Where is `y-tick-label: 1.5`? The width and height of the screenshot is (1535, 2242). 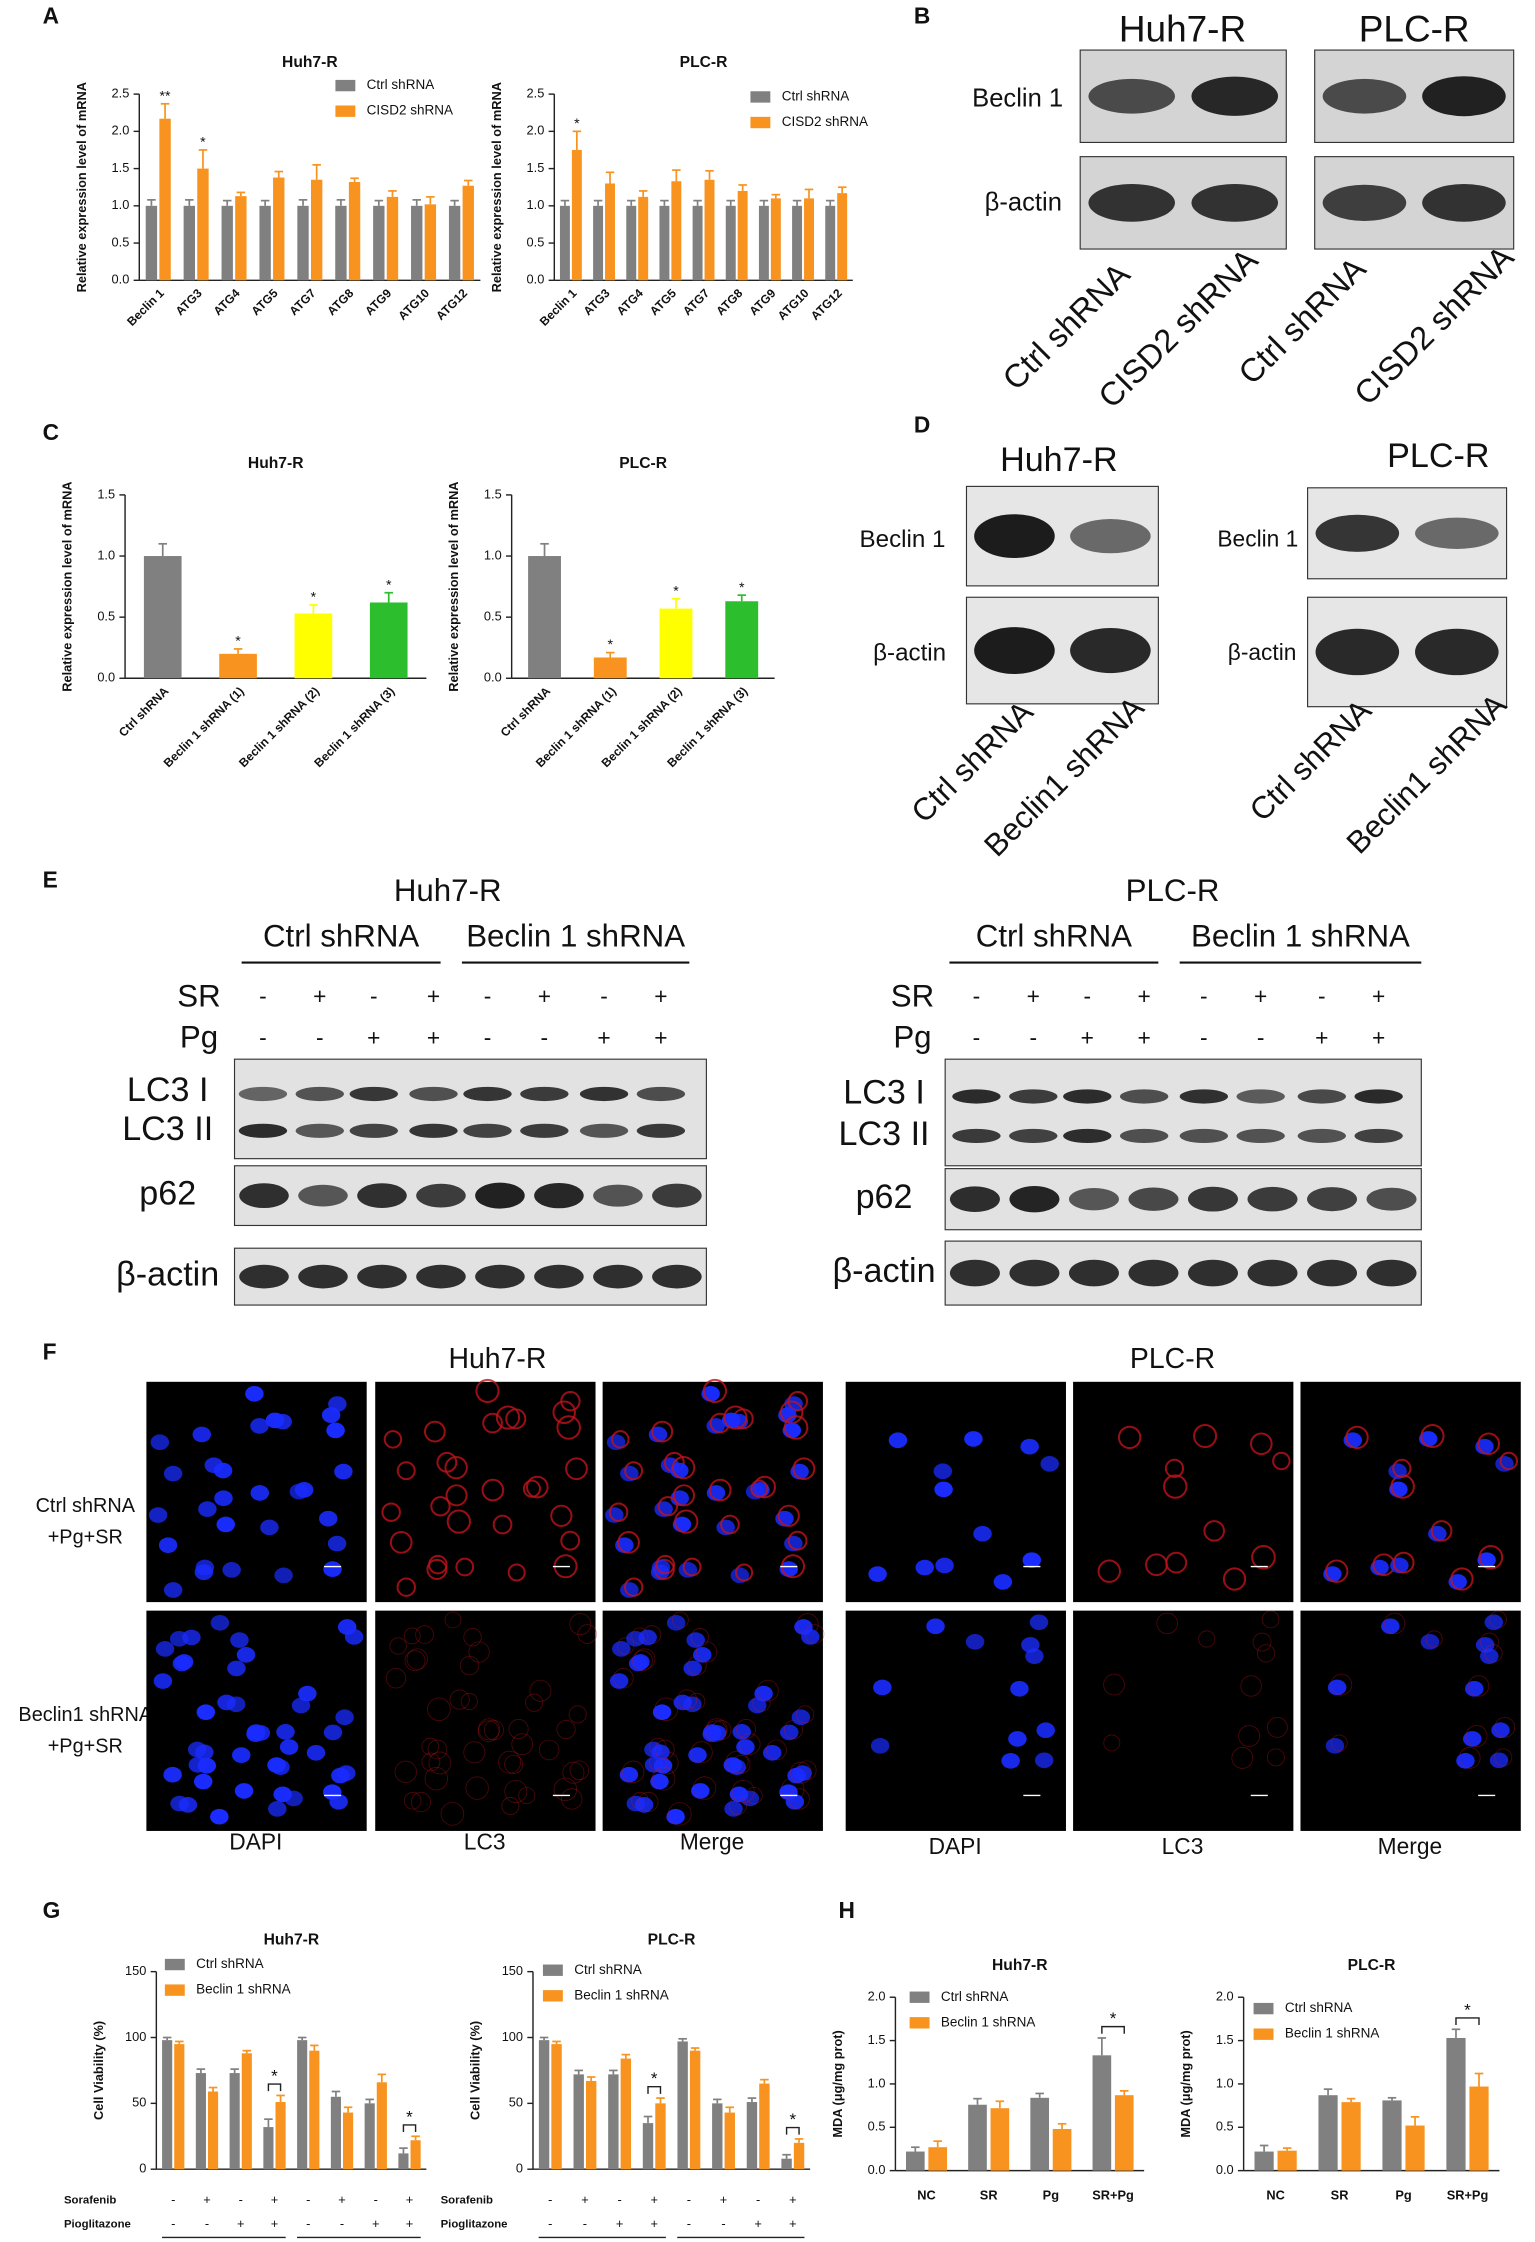 y-tick-label: 1.5 is located at coordinates (493, 493).